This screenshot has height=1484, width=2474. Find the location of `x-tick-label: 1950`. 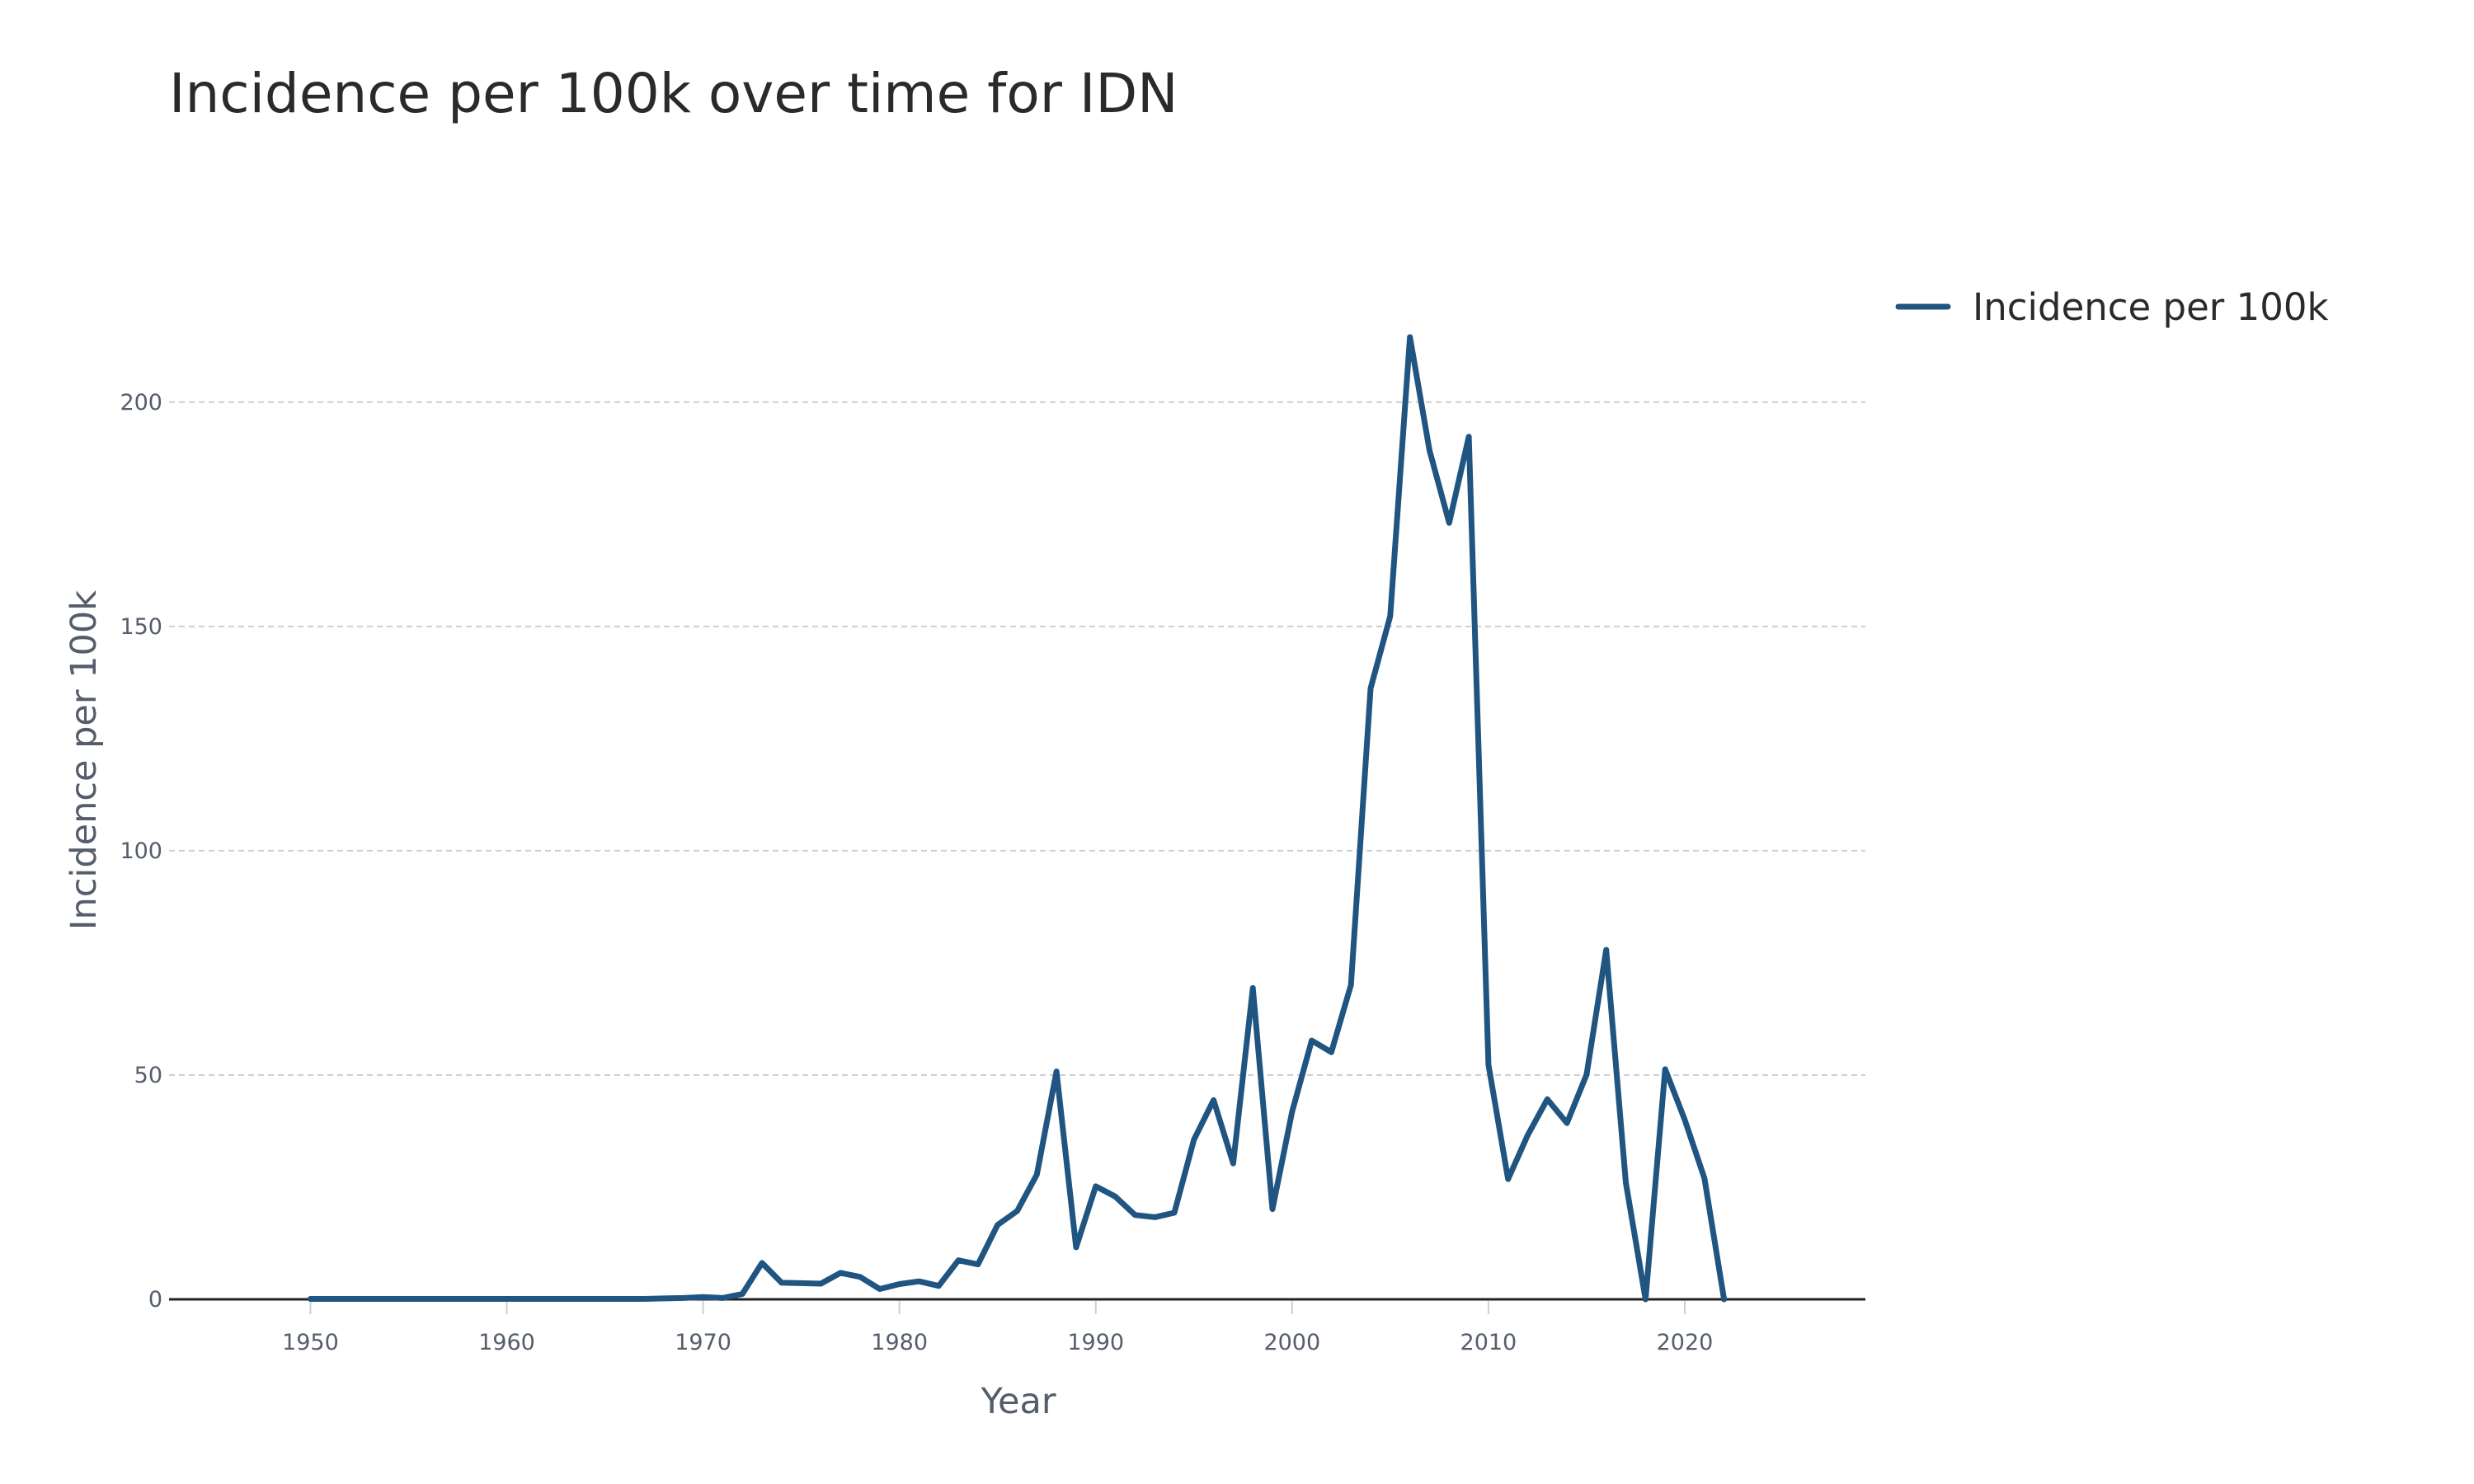

x-tick-label: 1950 is located at coordinates (310, 1342).